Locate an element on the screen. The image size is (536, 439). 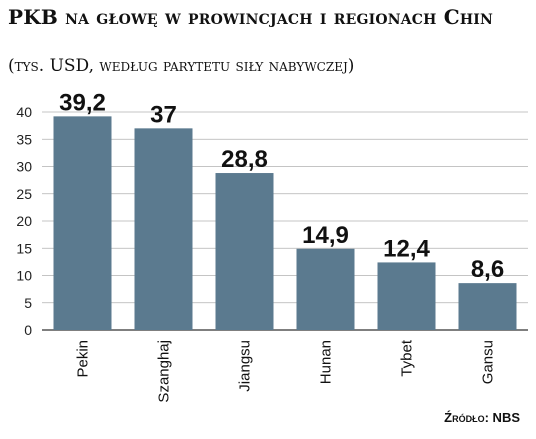
bar-pekin is located at coordinates (82, 223).